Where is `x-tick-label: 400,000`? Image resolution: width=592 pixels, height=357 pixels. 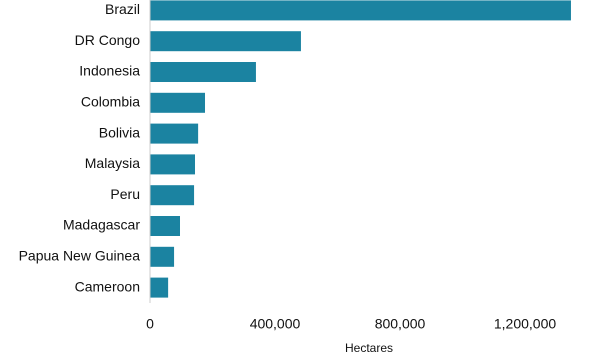
x-tick-label: 400,000 is located at coordinates (275, 324).